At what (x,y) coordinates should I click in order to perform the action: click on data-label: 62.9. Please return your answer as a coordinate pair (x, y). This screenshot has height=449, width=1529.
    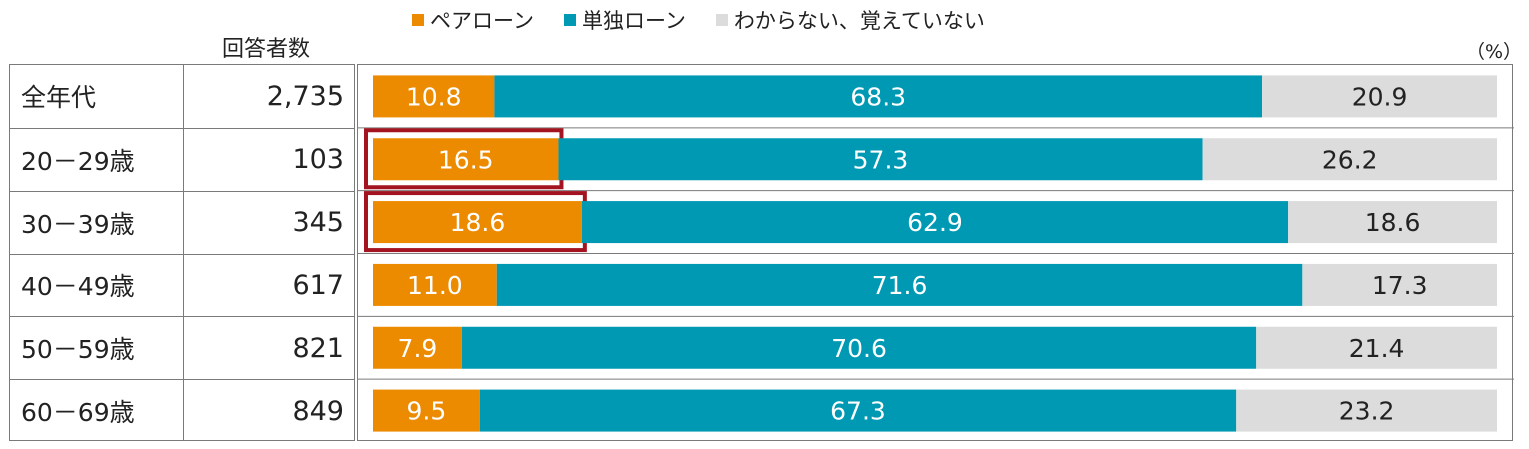
    Looking at the image, I should click on (935, 222).